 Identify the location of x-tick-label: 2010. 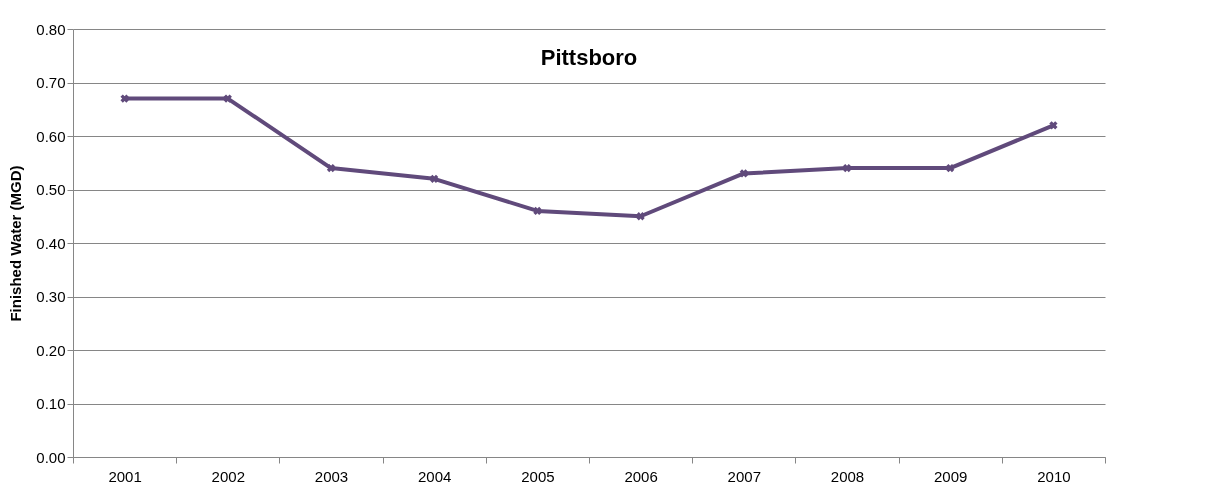
(1054, 476).